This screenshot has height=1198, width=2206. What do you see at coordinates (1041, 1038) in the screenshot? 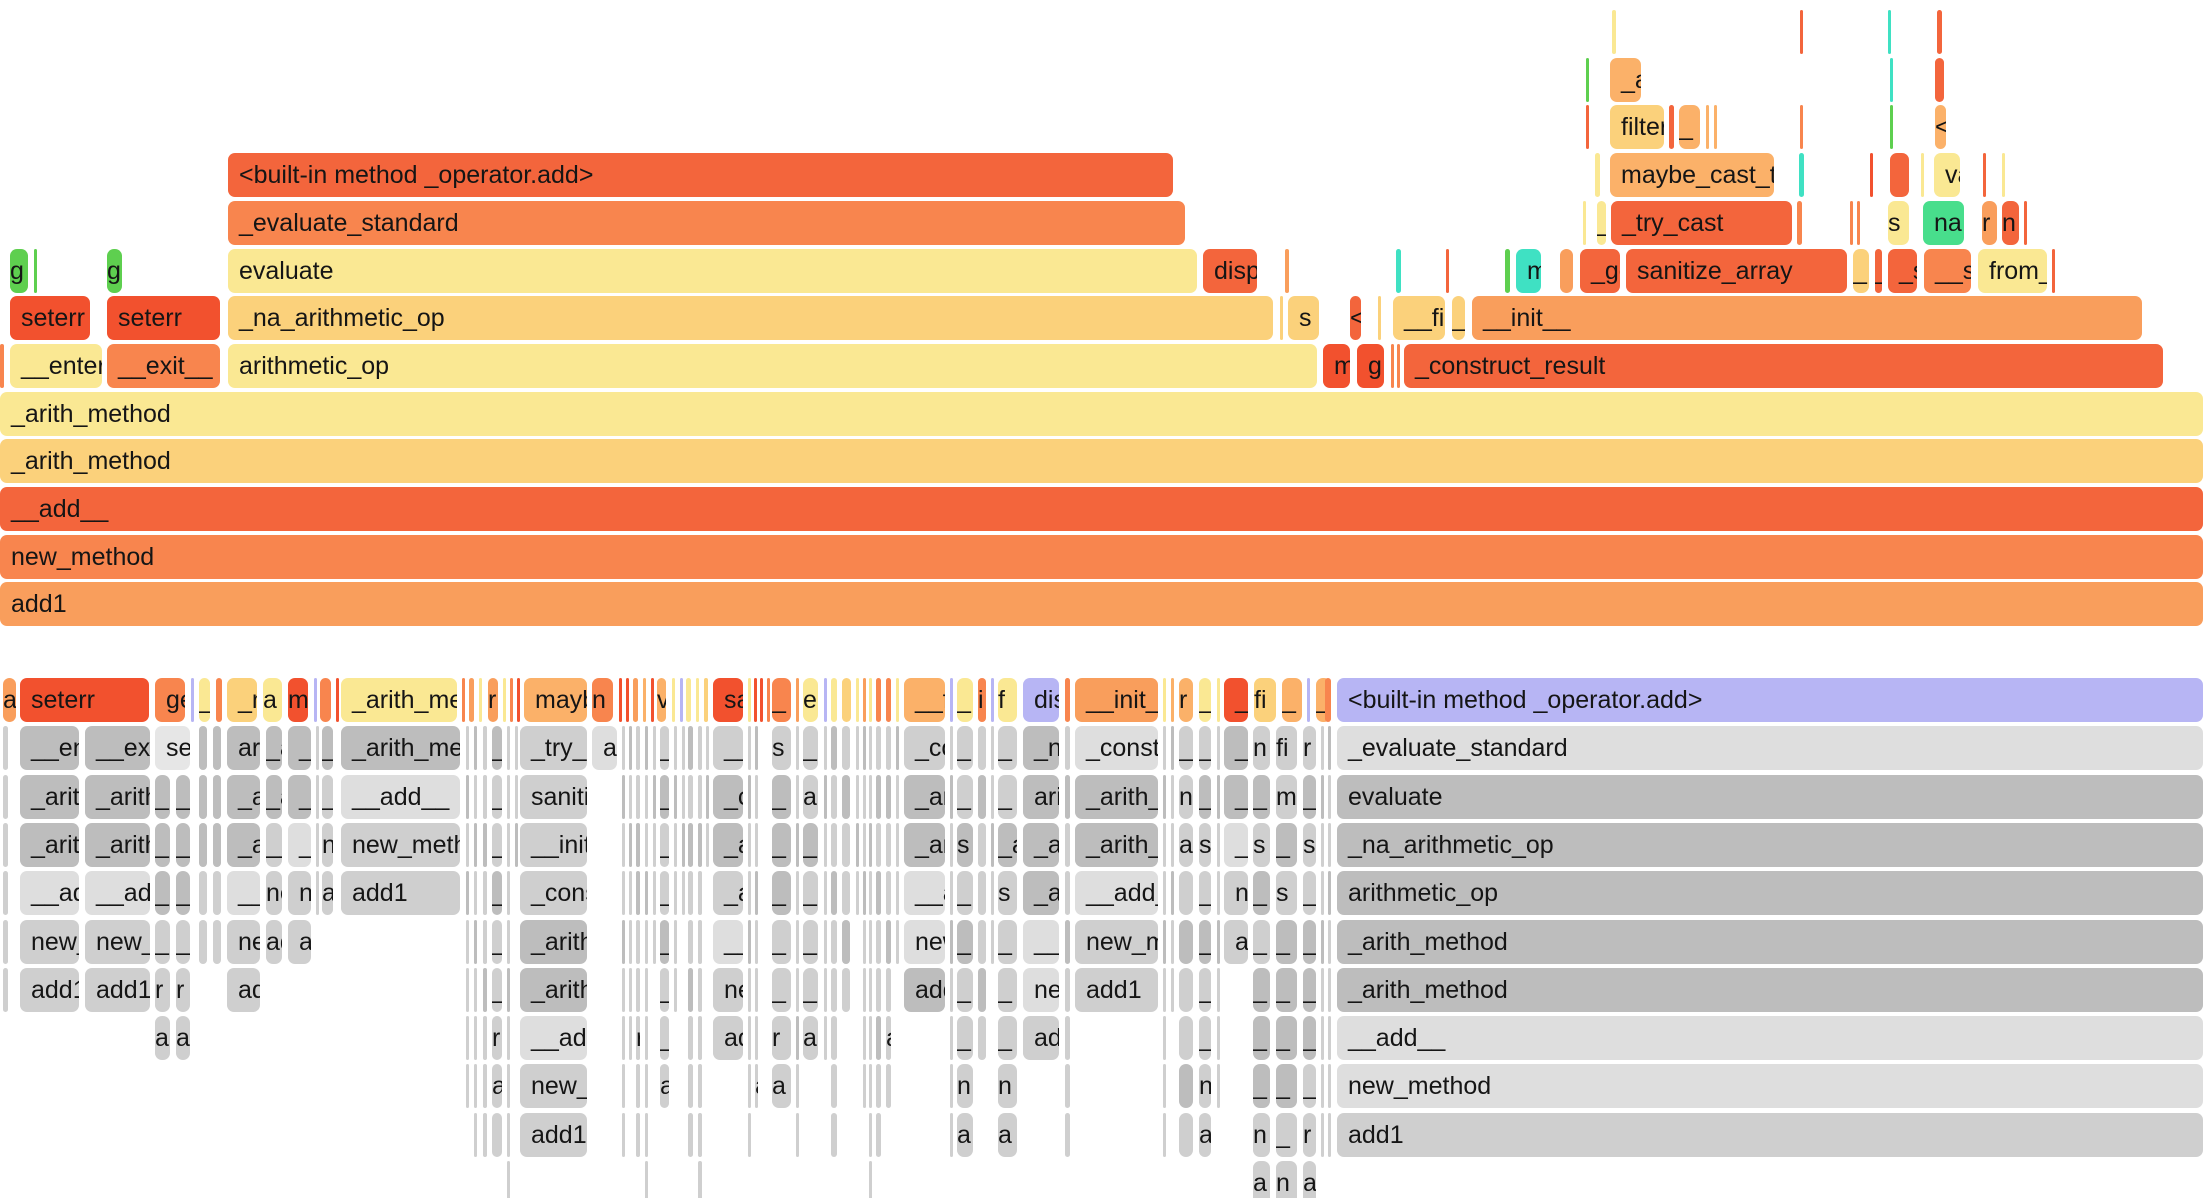
I see `flame-frame: add1` at bounding box center [1041, 1038].